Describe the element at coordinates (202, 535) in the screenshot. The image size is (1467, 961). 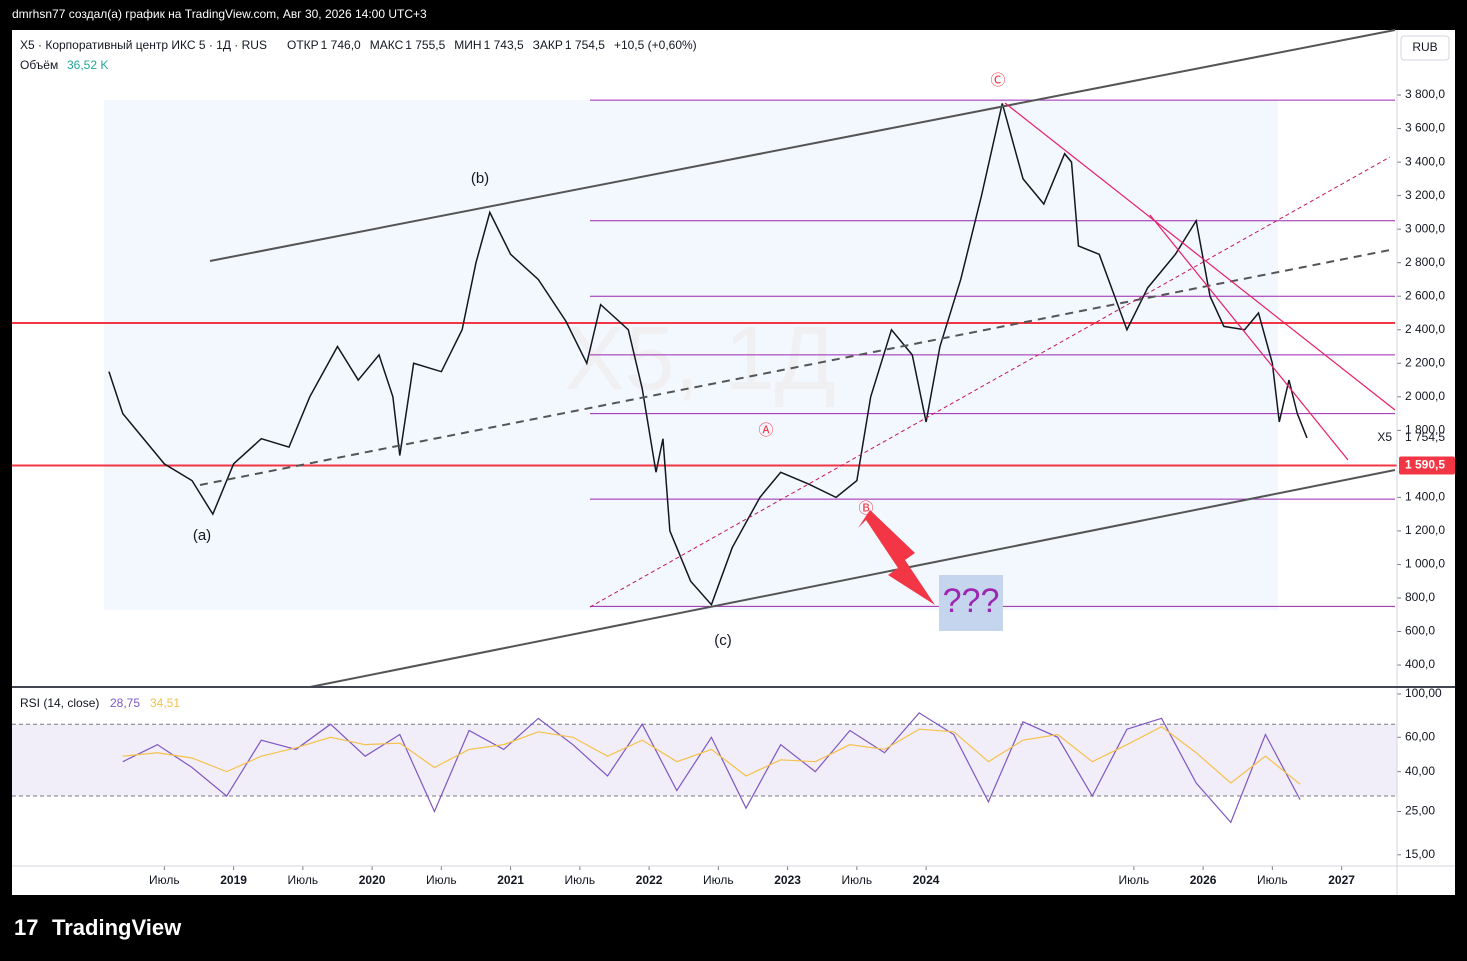
I see `wave-label: (a)` at that location.